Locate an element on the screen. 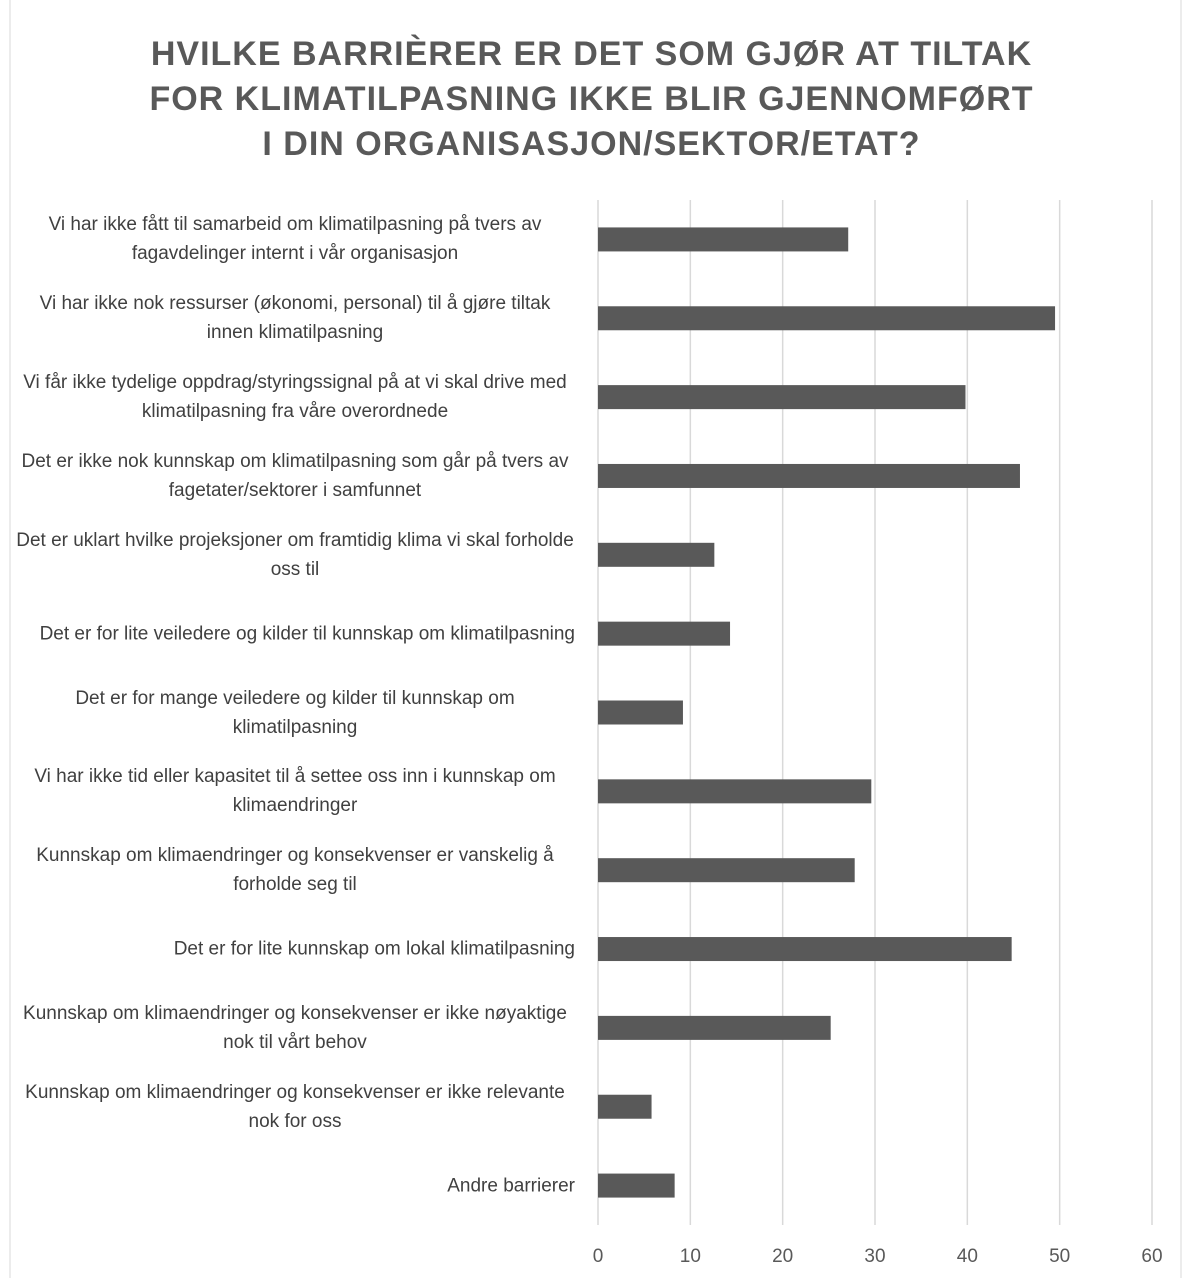  x-tick-label: 40 is located at coordinates (967, 1256).